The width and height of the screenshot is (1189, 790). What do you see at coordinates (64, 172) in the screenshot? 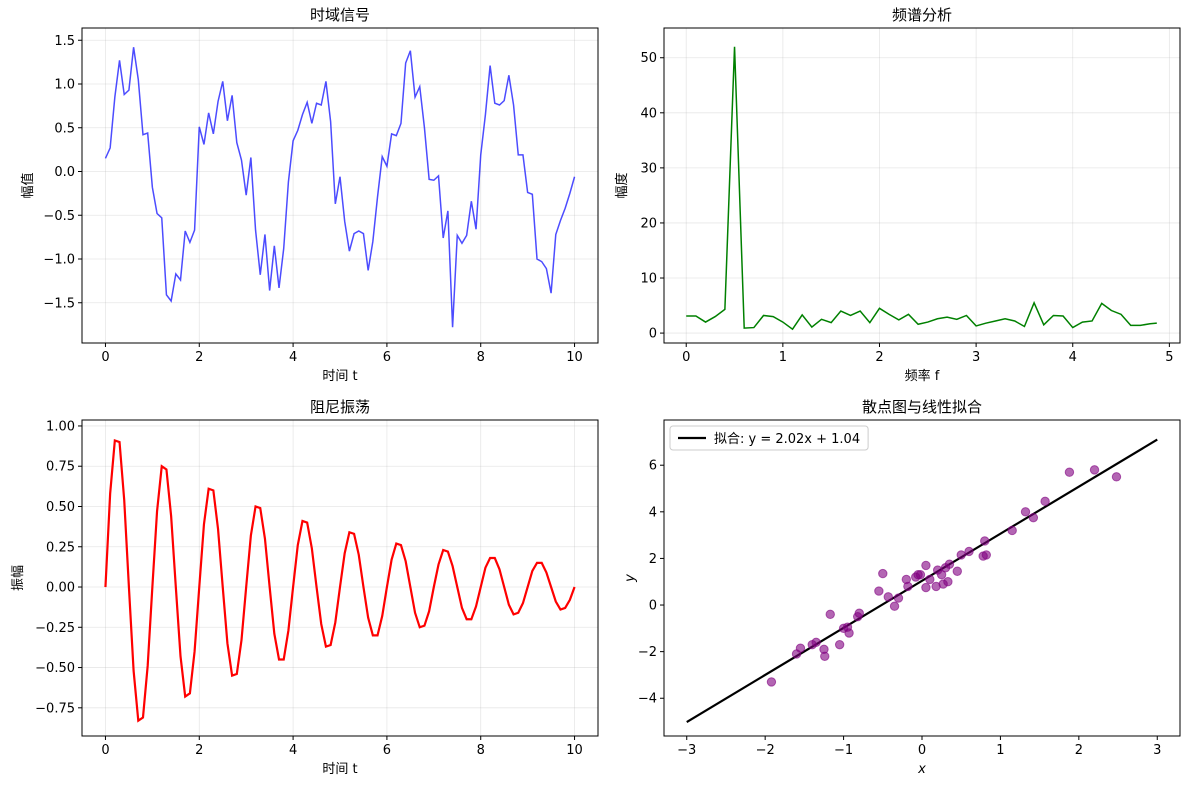
I see `y-tick-label: 0.0` at bounding box center [64, 172].